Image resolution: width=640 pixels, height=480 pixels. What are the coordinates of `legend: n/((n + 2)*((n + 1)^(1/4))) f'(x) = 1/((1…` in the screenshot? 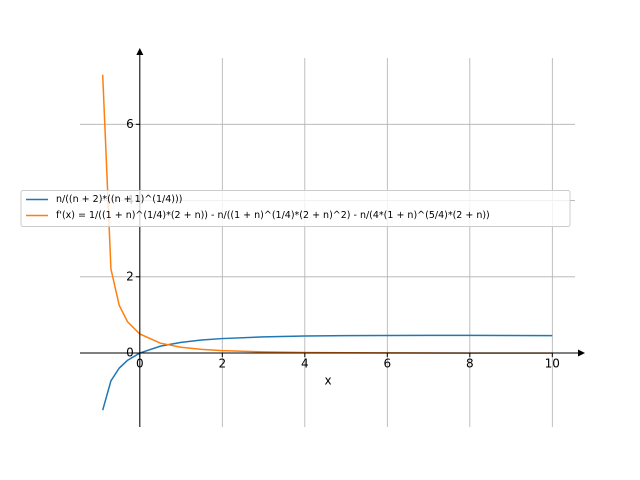 It's located at (295, 208).